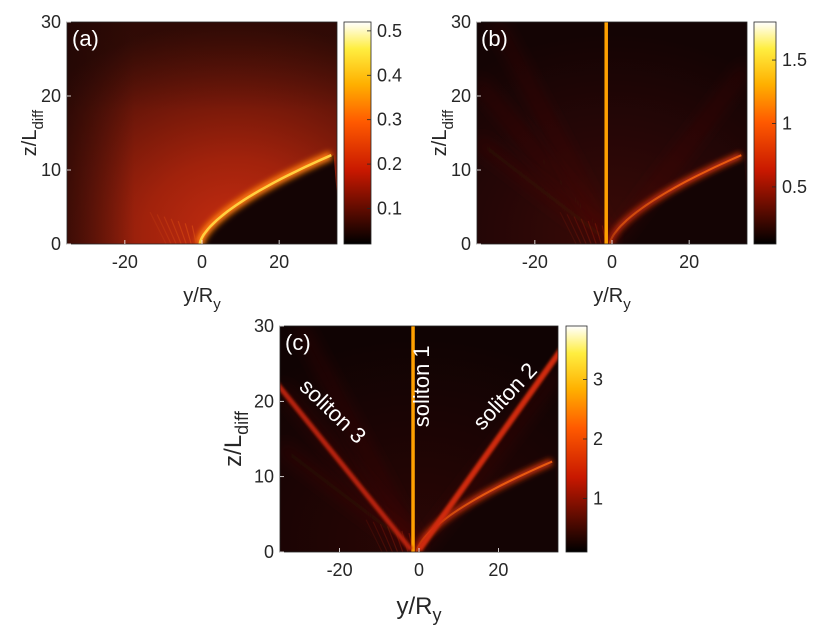  I want to click on soliton-3-beam, so click(347, 467).